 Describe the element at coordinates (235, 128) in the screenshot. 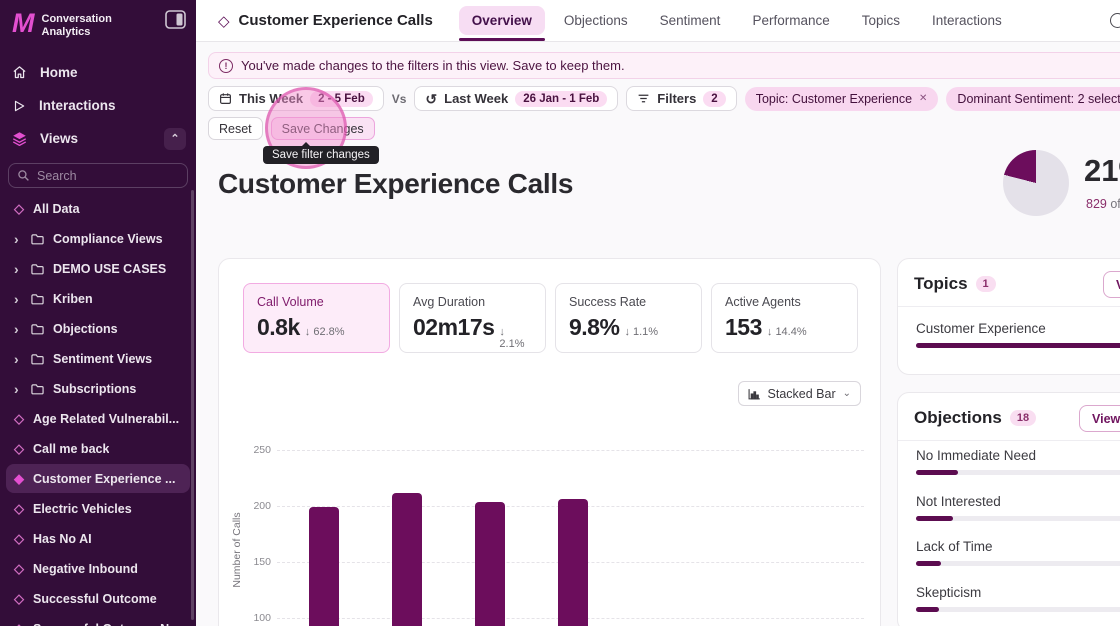

I see `reset-button: Reset` at that location.